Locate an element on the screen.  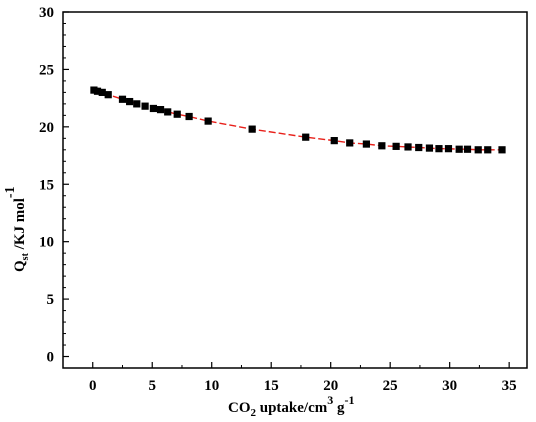
fit-curve is located at coordinates (298, 120).